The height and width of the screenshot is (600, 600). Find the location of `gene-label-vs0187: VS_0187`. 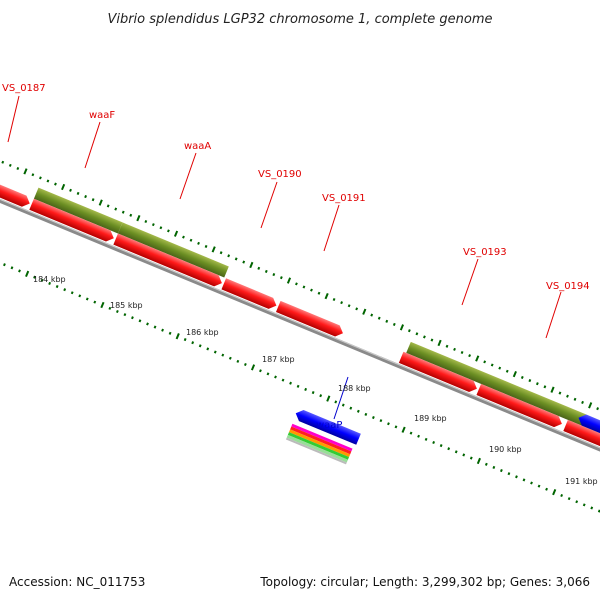

gene-label-vs0187: VS_0187 is located at coordinates (24, 88).